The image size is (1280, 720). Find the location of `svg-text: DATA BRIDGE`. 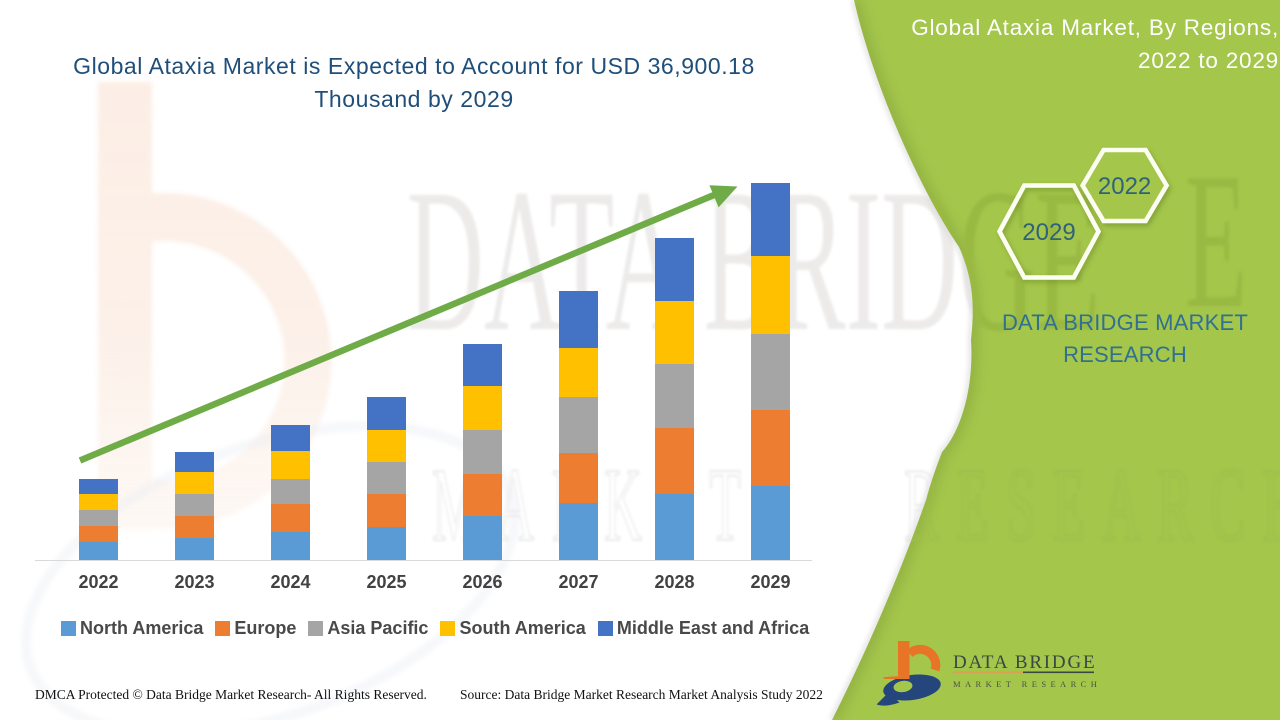

svg-text: DATA BRIDGE is located at coordinates (1024, 662).